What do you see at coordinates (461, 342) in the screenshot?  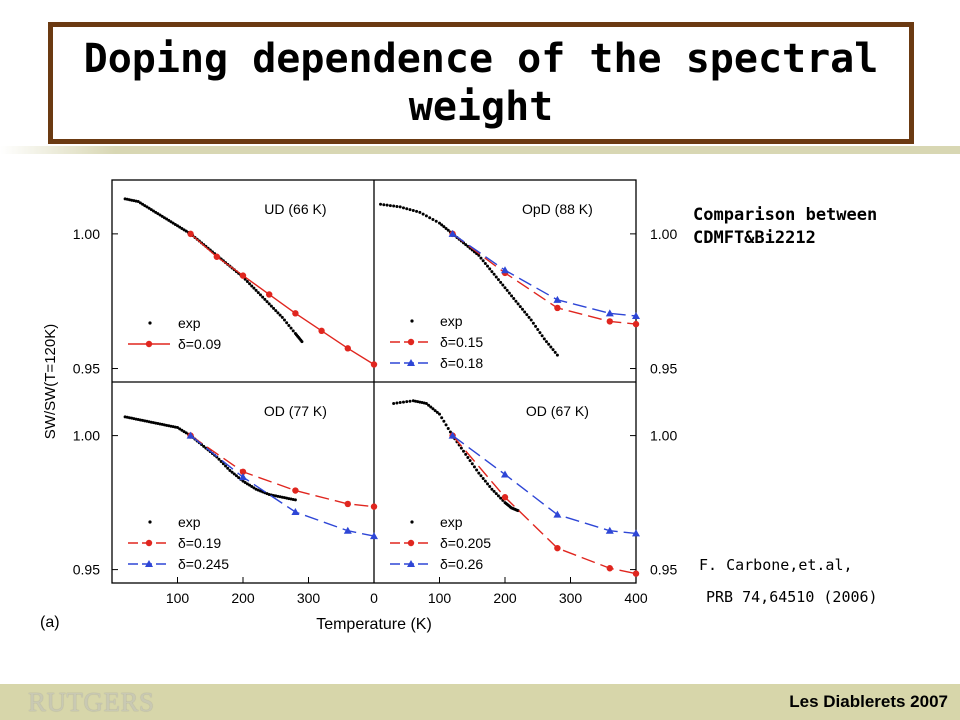 I see `legend-label: δ=0.15` at bounding box center [461, 342].